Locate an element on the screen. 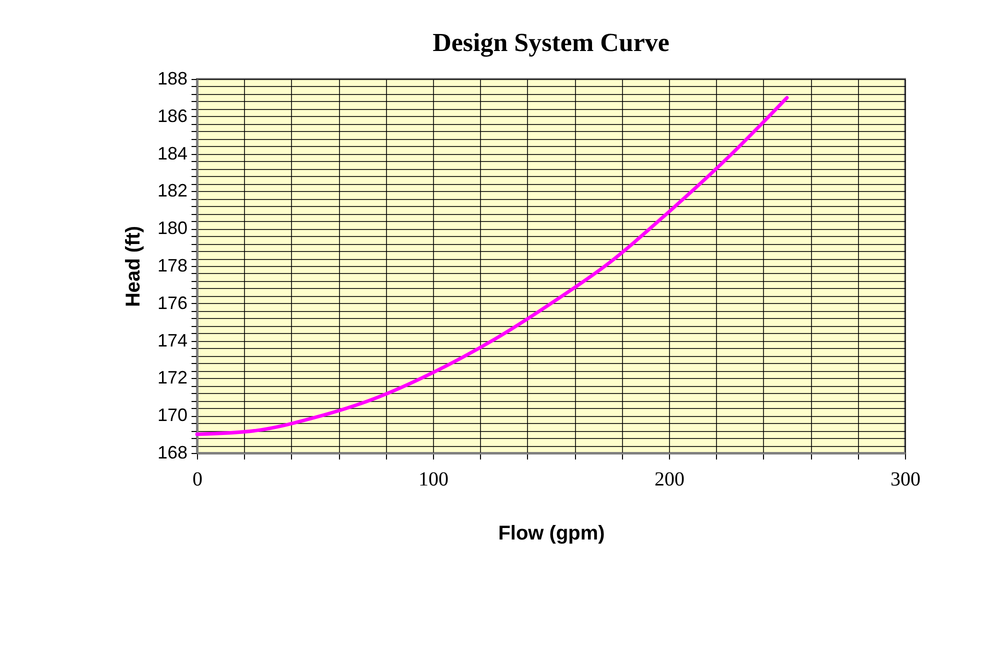  chart-title: Design System Curve is located at coordinates (551, 42).